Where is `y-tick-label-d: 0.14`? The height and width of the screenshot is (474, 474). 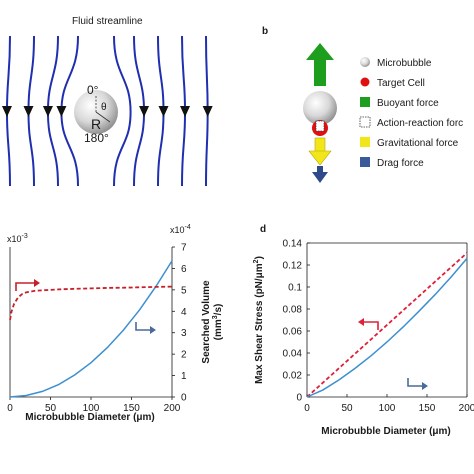 y-tick-label-d: 0.14 is located at coordinates (293, 244).